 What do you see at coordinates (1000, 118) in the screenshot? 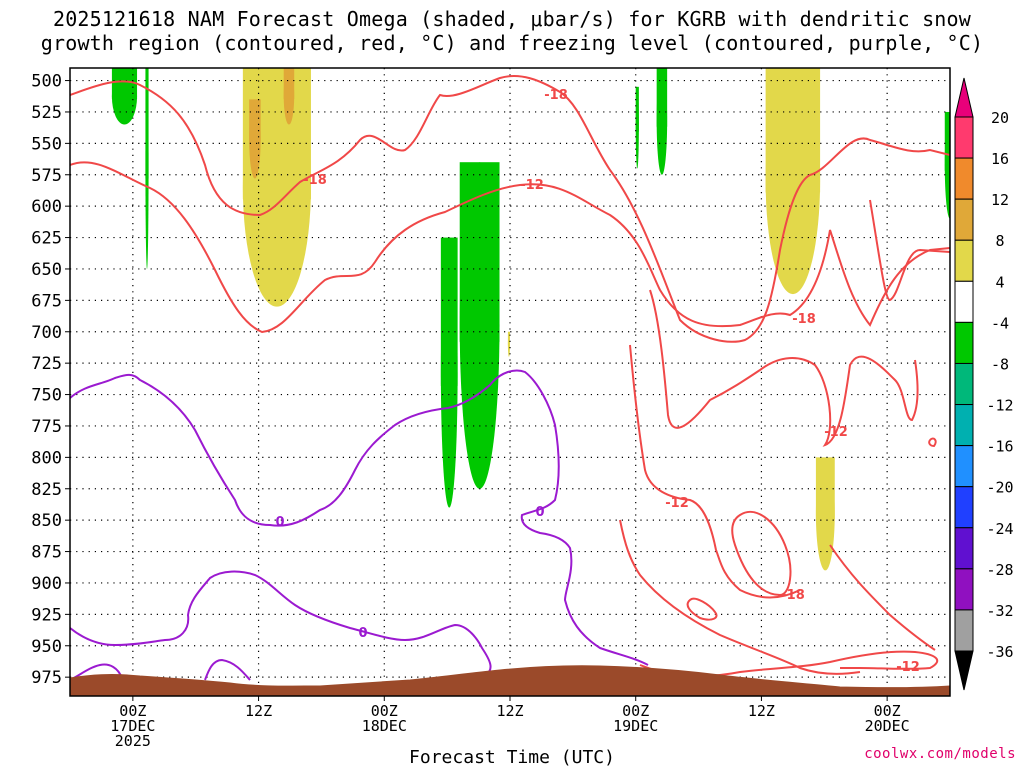
I see `colorbar-label: 20` at bounding box center [1000, 118].